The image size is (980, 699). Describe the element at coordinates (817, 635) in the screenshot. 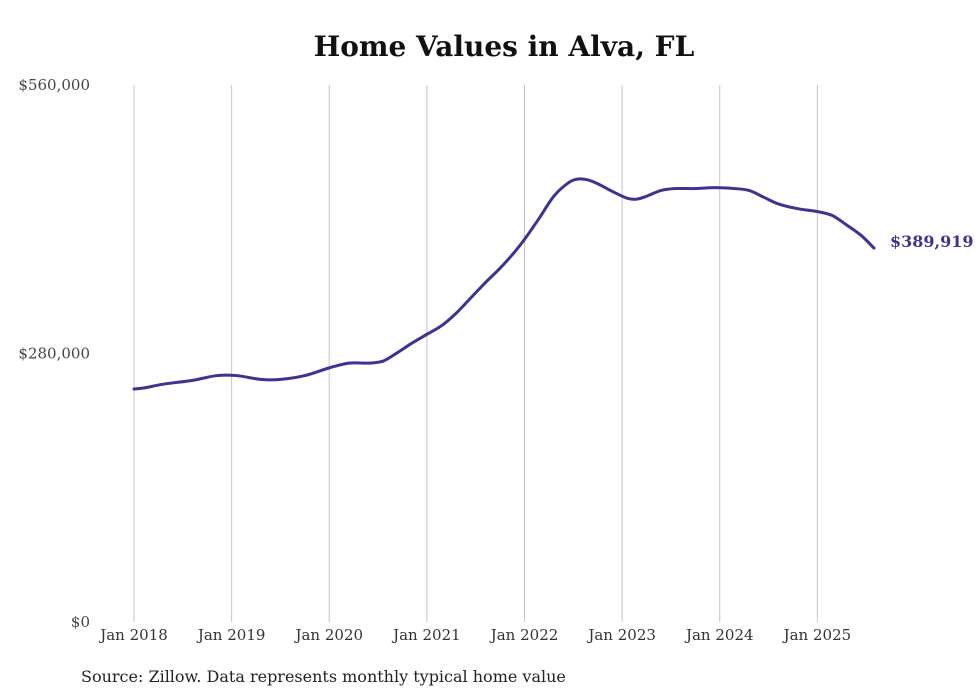

I see `x-tick-label: Jan 2025` at that location.